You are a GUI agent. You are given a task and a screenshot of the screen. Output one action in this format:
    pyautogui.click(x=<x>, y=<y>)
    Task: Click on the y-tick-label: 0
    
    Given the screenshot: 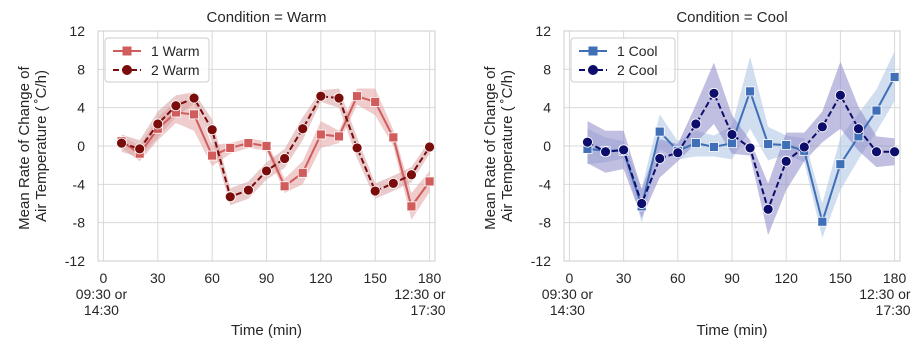 What is the action you would take?
    pyautogui.click(x=547, y=146)
    